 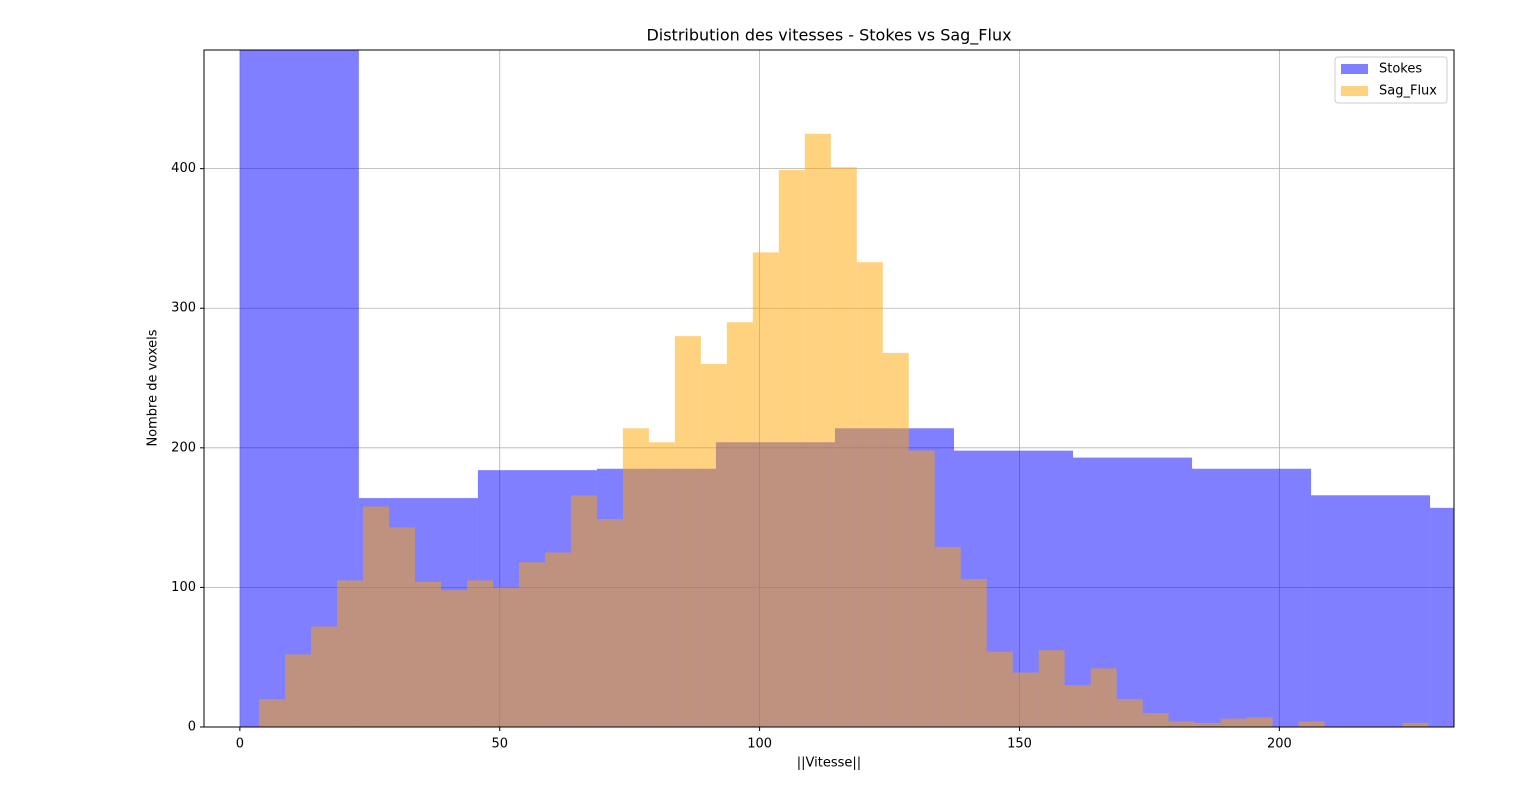 What do you see at coordinates (183, 587) in the screenshot?
I see `y-tick-label: 100` at bounding box center [183, 587].